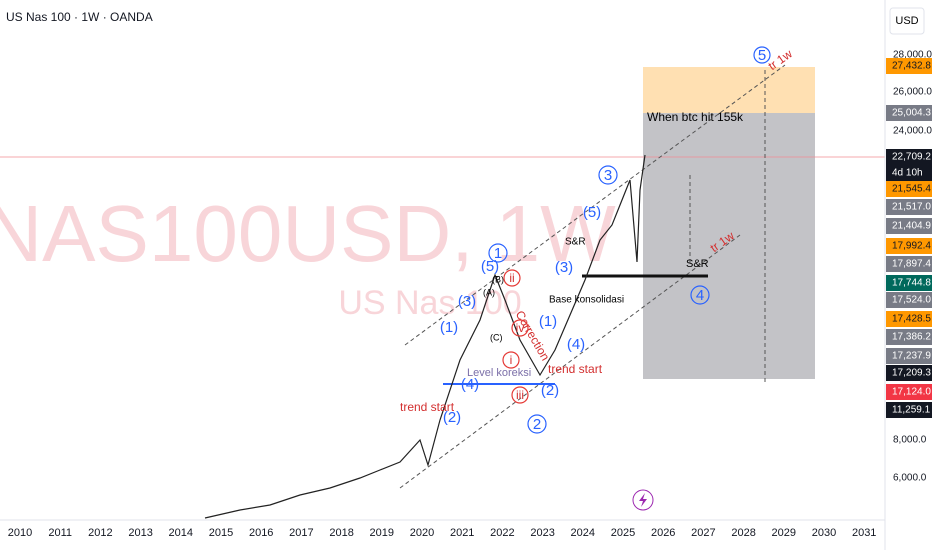 The width and height of the screenshot is (932, 550). I want to click on wave-label: 5, so click(762, 55).